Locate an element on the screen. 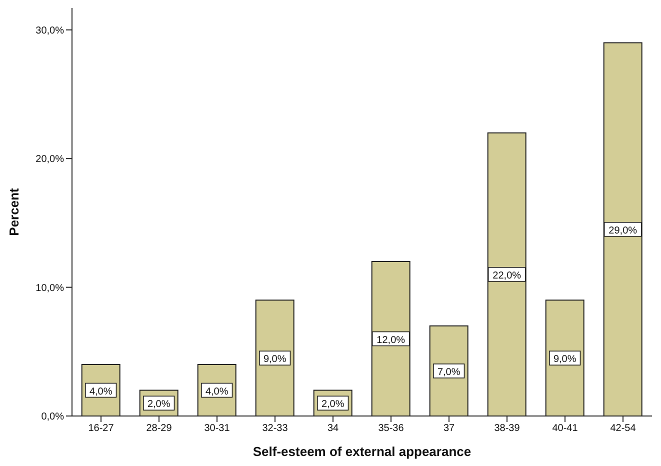 The width and height of the screenshot is (661, 466). x-tick-label: 32-33 is located at coordinates (275, 428).